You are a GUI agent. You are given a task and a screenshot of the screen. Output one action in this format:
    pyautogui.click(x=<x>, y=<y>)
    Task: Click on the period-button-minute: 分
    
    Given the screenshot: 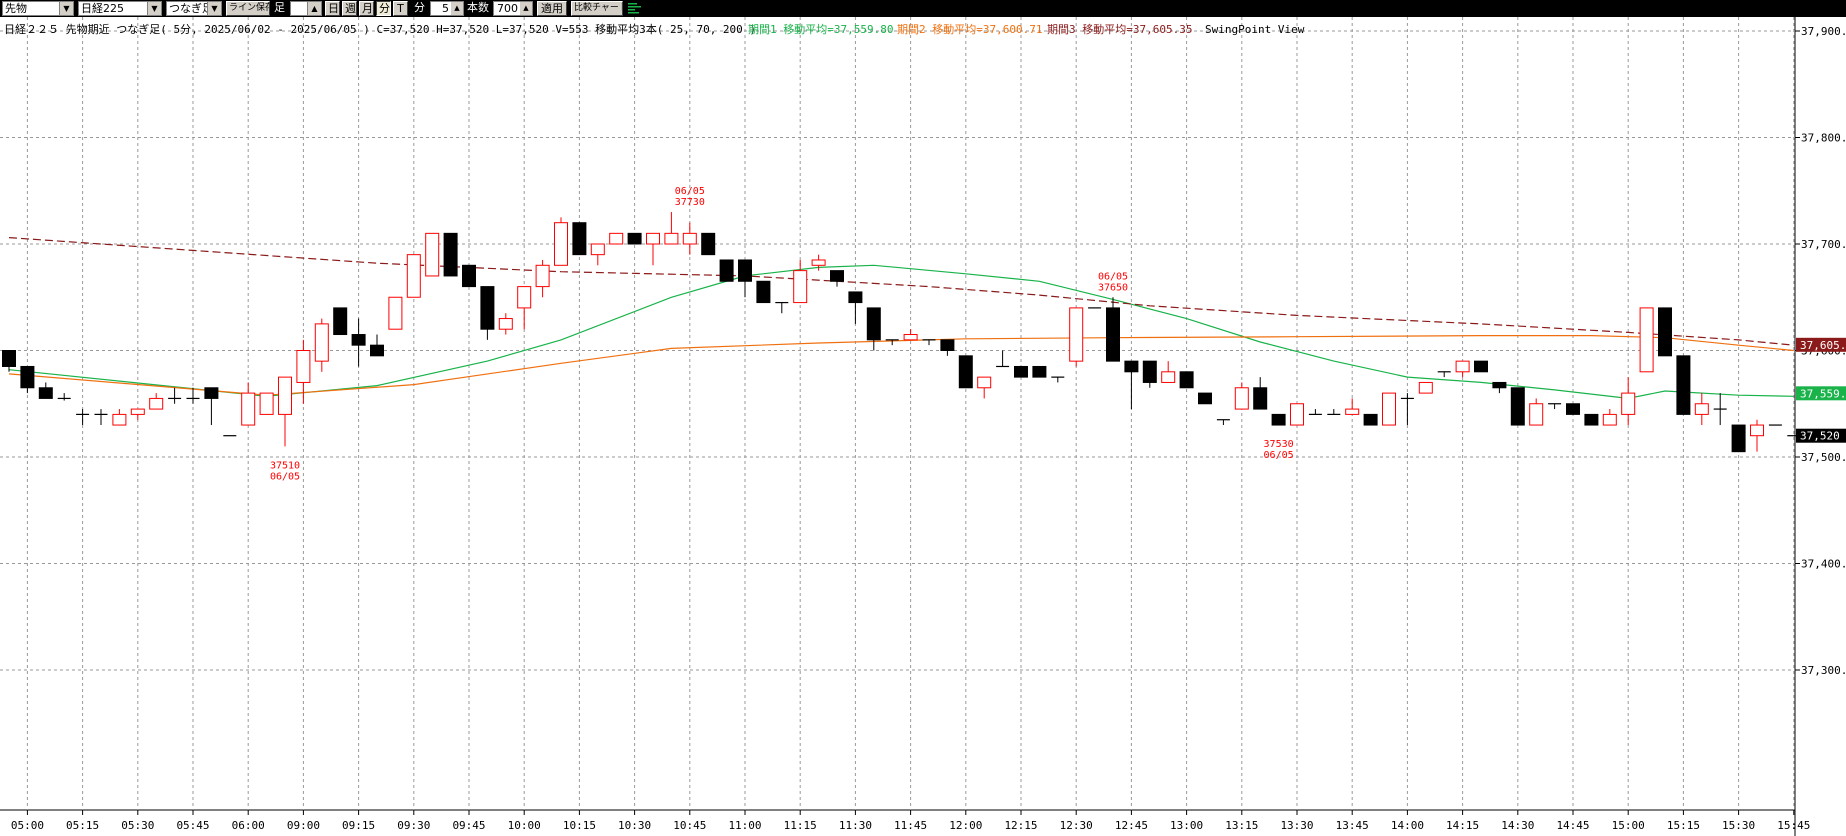 What is the action you would take?
    pyautogui.click(x=383, y=8)
    